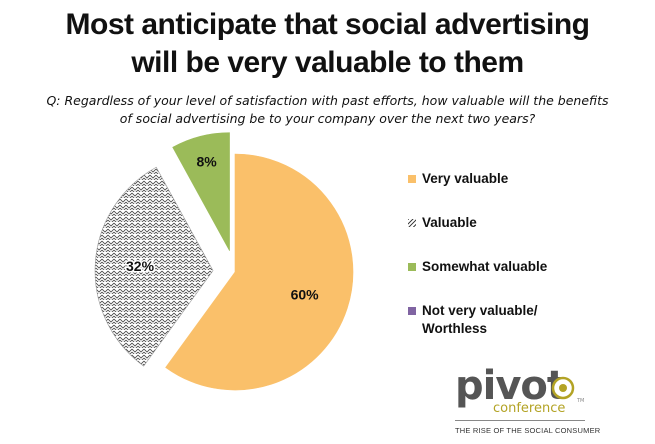  What do you see at coordinates (480, 319) in the screenshot?
I see `legend-label: Not very valuable/Worthless` at bounding box center [480, 319].